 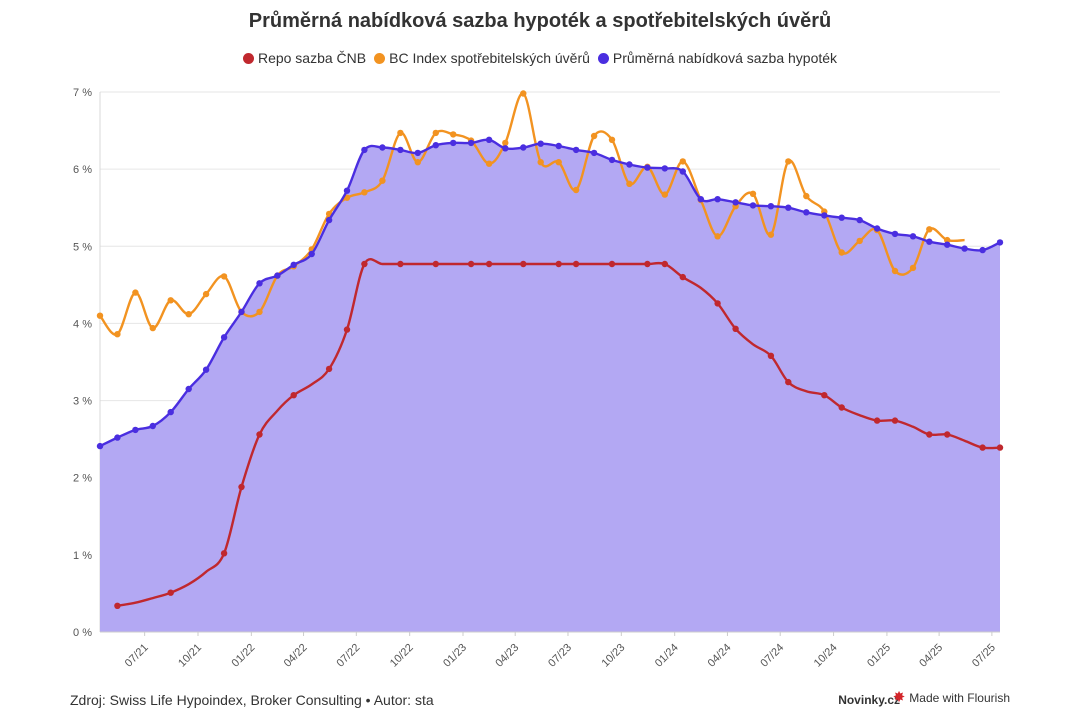 I want to click on legend-label-mortgage: Průměrná nabídková sazba hypoték, so click(x=725, y=58).